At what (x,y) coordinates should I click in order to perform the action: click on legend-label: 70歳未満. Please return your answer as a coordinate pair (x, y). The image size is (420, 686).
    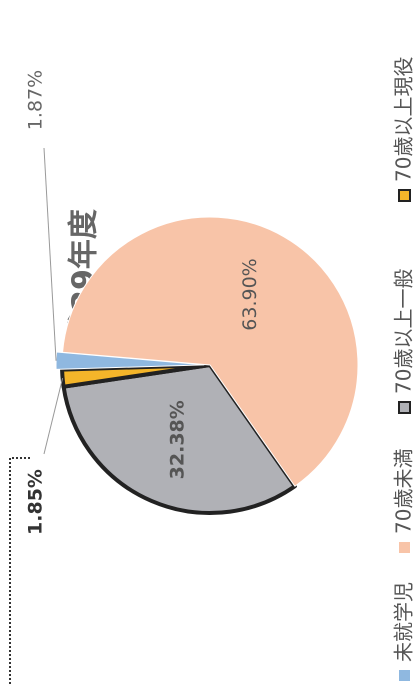
    Looking at the image, I should click on (404, 491).